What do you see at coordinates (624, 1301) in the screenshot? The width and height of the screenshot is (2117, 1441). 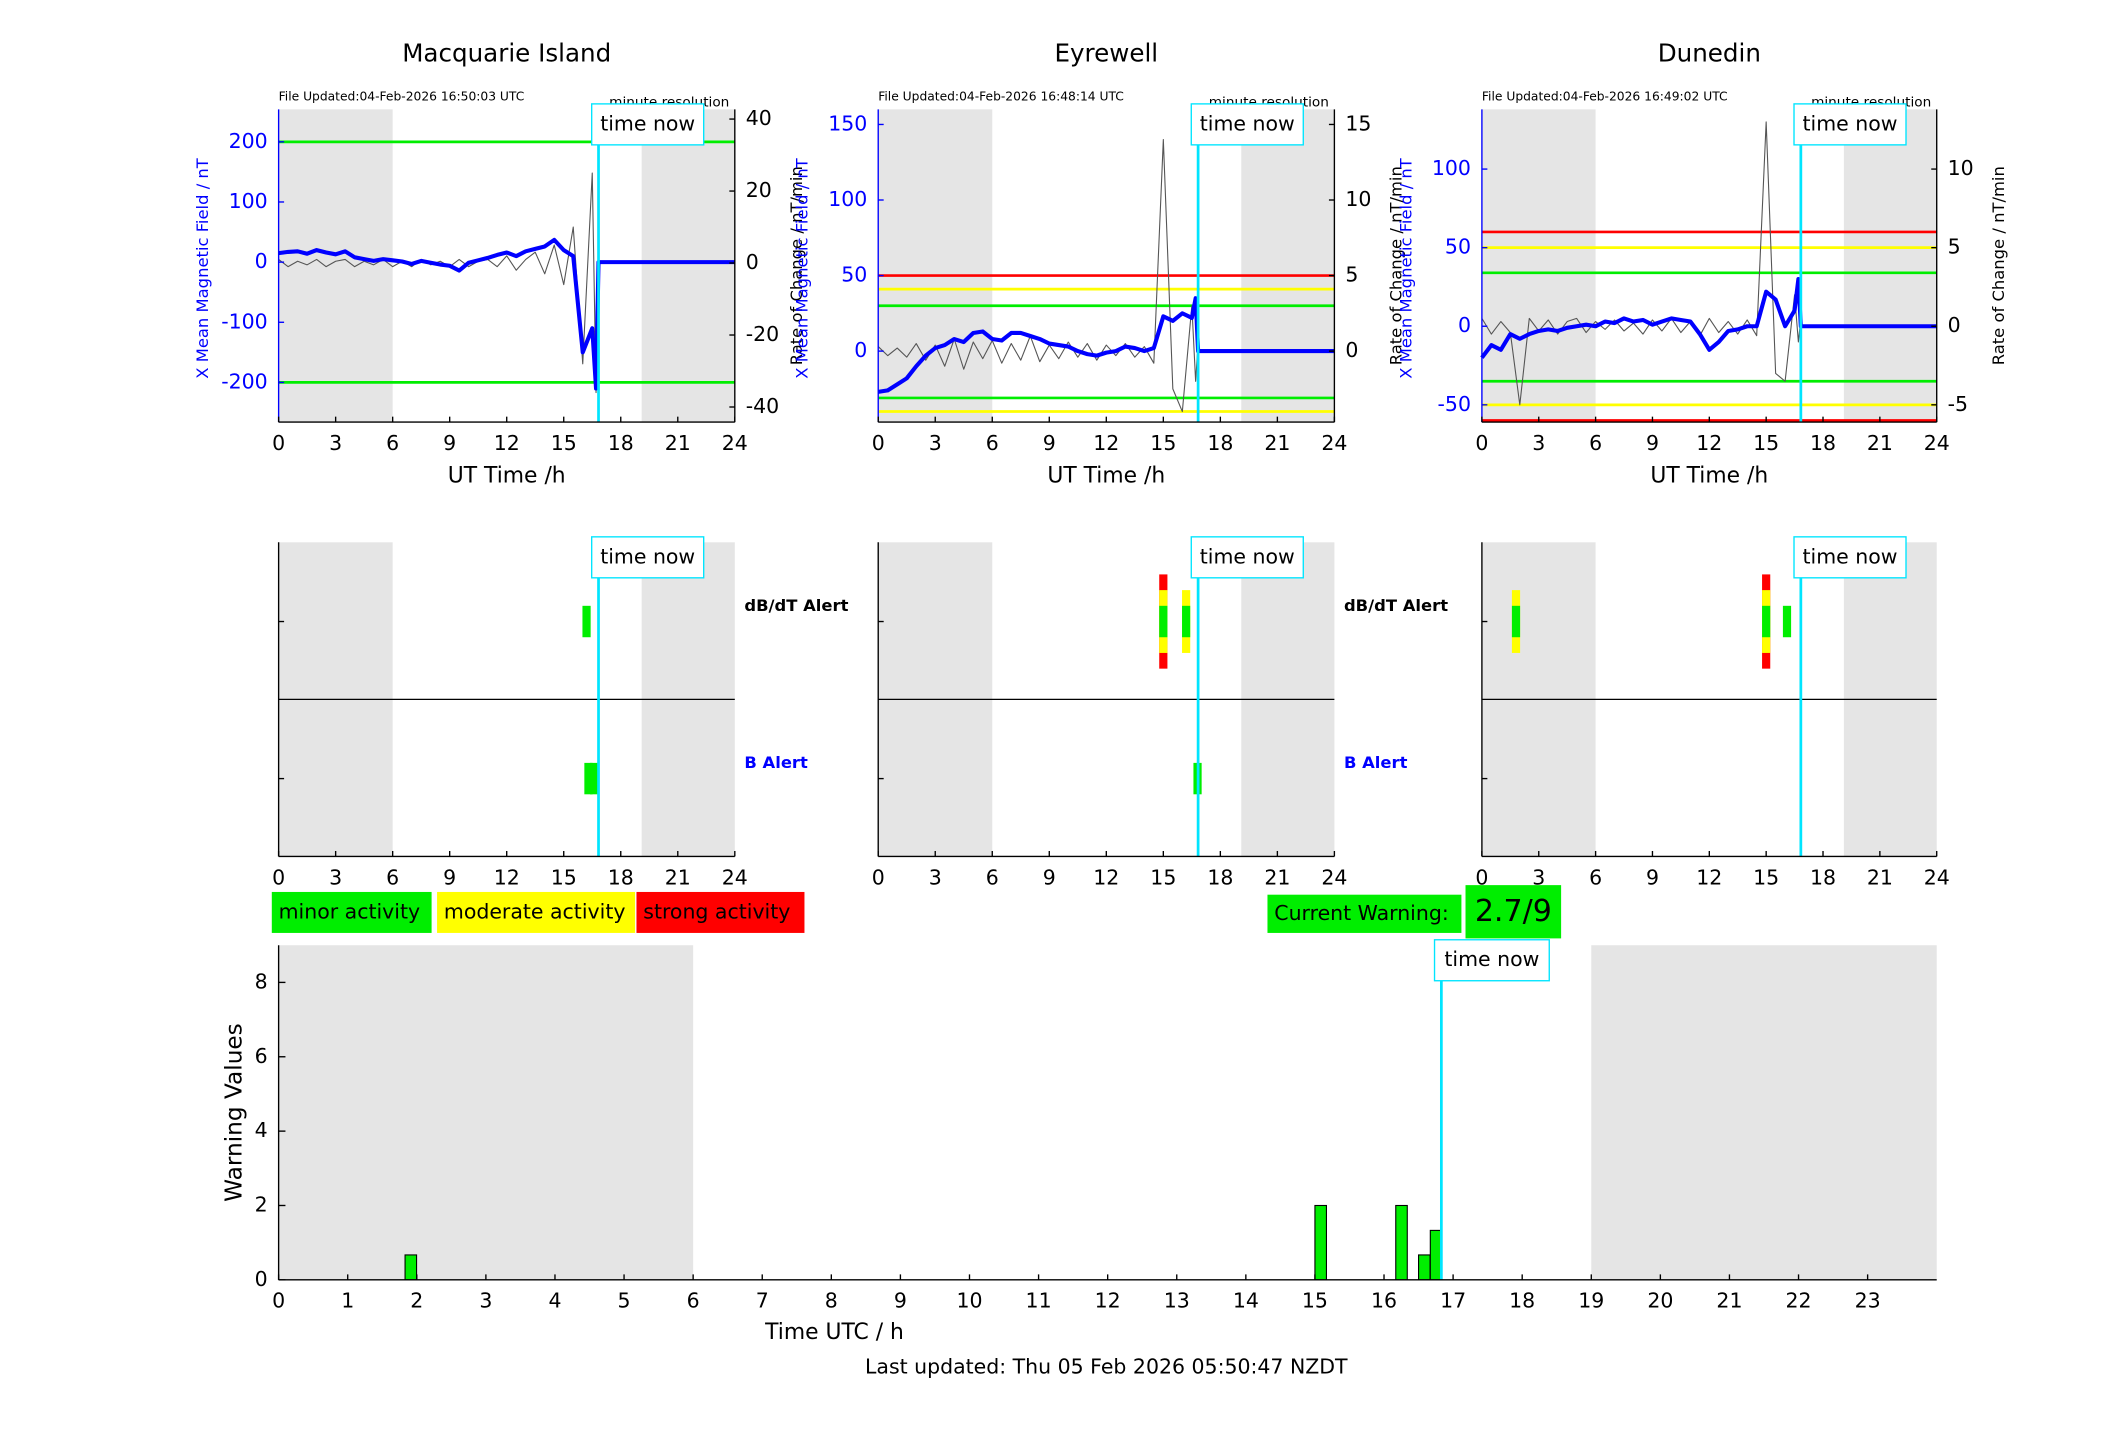 I see `x-tick-label: 5` at bounding box center [624, 1301].